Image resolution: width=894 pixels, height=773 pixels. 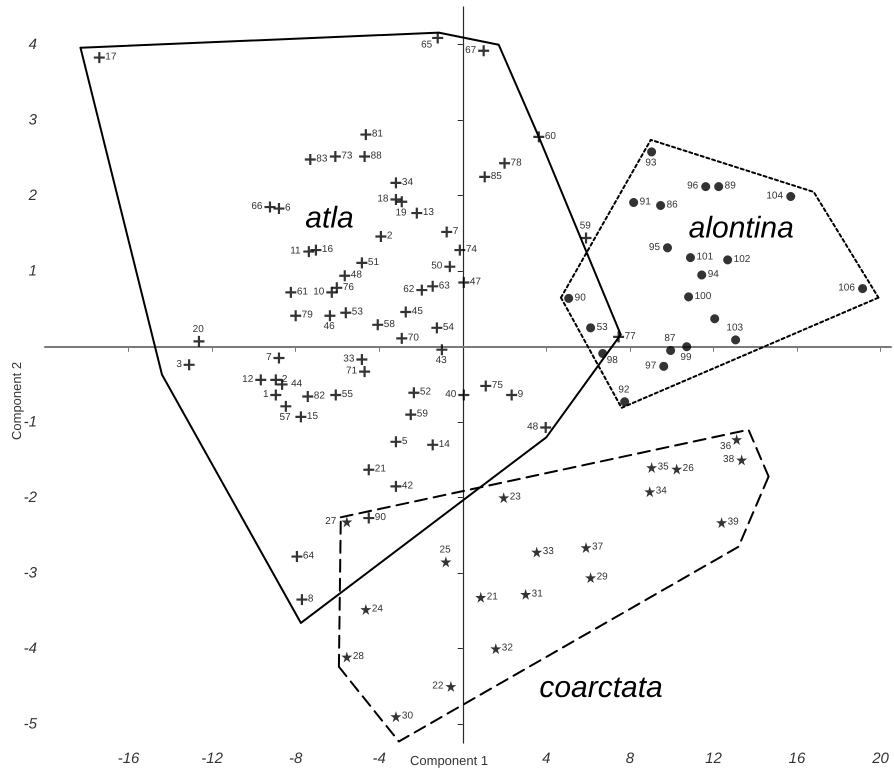 I want to click on annotation: 77, so click(x=630, y=336).